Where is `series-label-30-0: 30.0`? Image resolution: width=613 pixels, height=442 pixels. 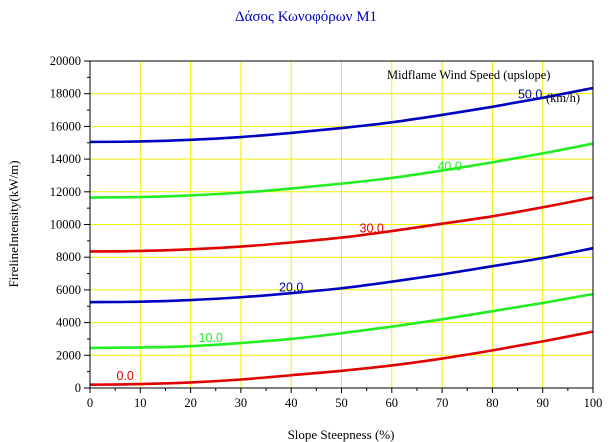
series-label-30-0: 30.0 is located at coordinates (372, 229).